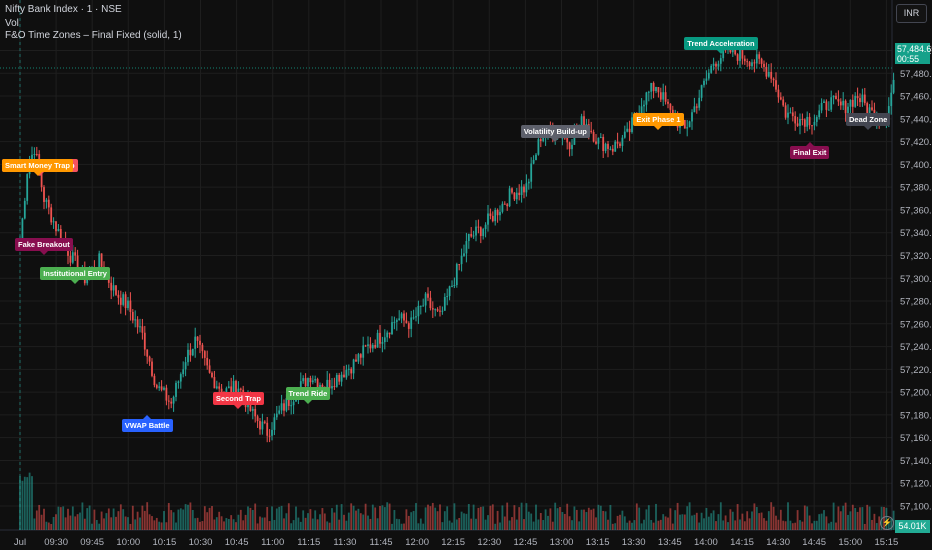  I want to click on price-tick-label: 57,300.00, so click(916, 279).